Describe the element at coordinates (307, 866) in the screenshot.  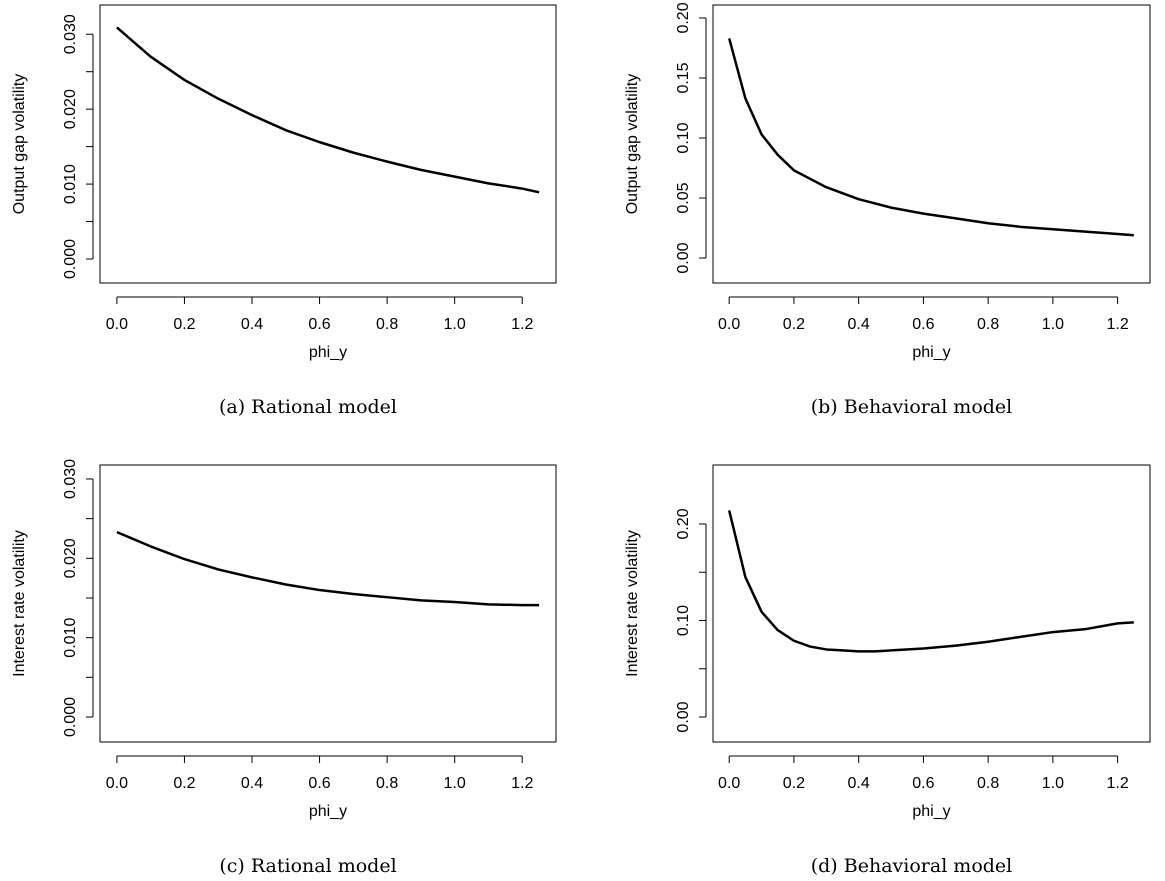
I see `caption: (c) Rational model` at that location.